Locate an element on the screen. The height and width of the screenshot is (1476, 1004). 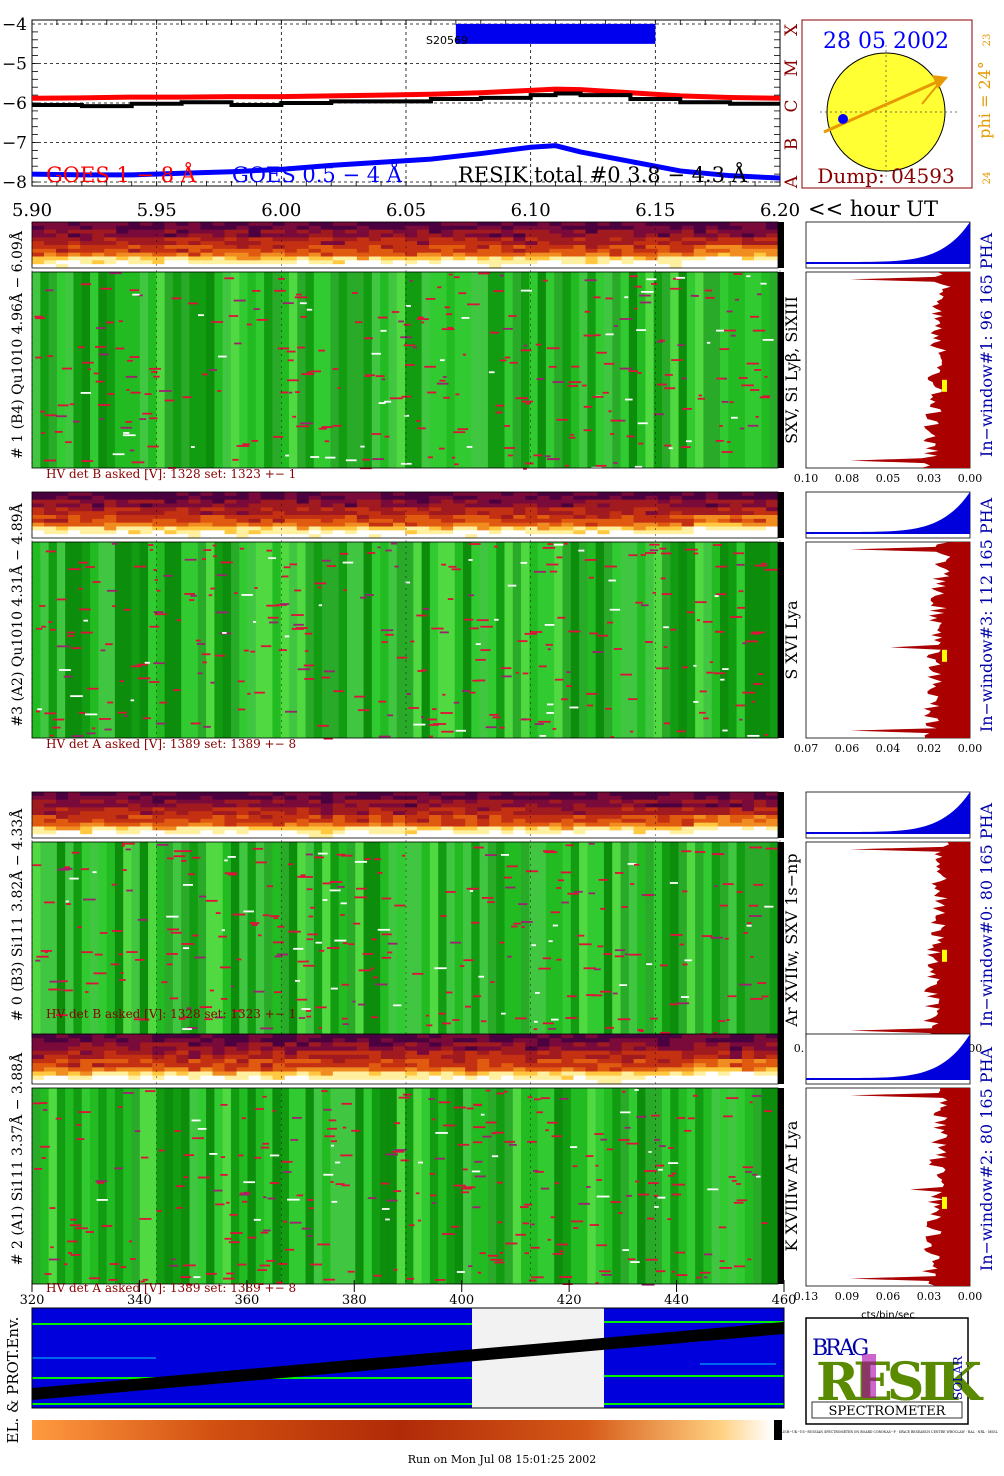
env-x-tick-label: 440 is located at coordinates (676, 1300).